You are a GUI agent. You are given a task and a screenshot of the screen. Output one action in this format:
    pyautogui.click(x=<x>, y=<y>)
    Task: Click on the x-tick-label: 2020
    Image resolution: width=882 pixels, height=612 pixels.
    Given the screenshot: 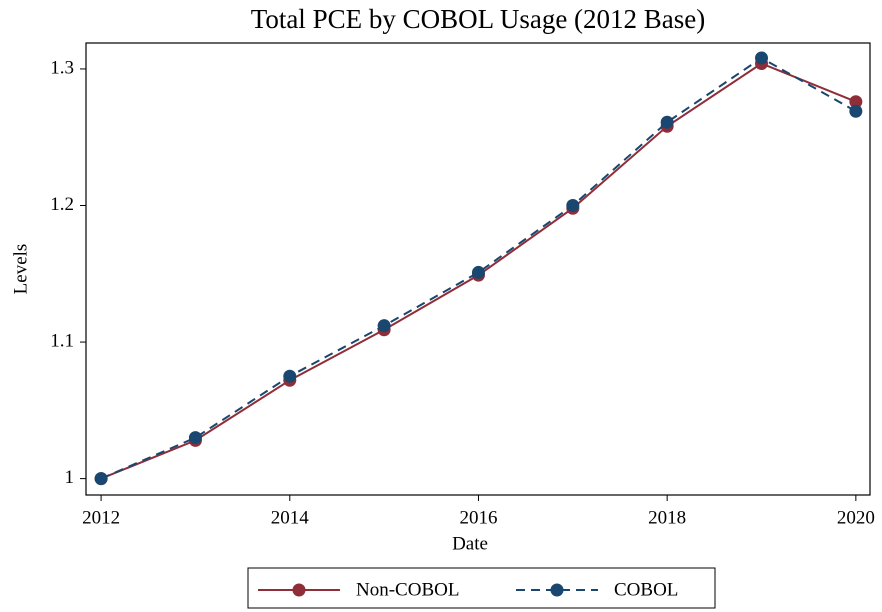 What is the action you would take?
    pyautogui.click(x=856, y=517)
    